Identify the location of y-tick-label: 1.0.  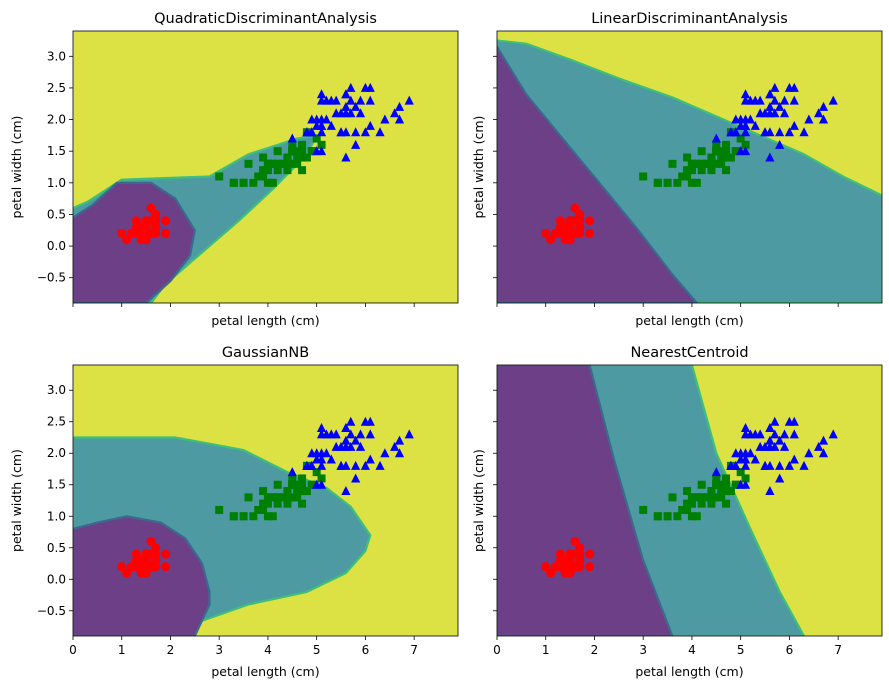
(56, 516).